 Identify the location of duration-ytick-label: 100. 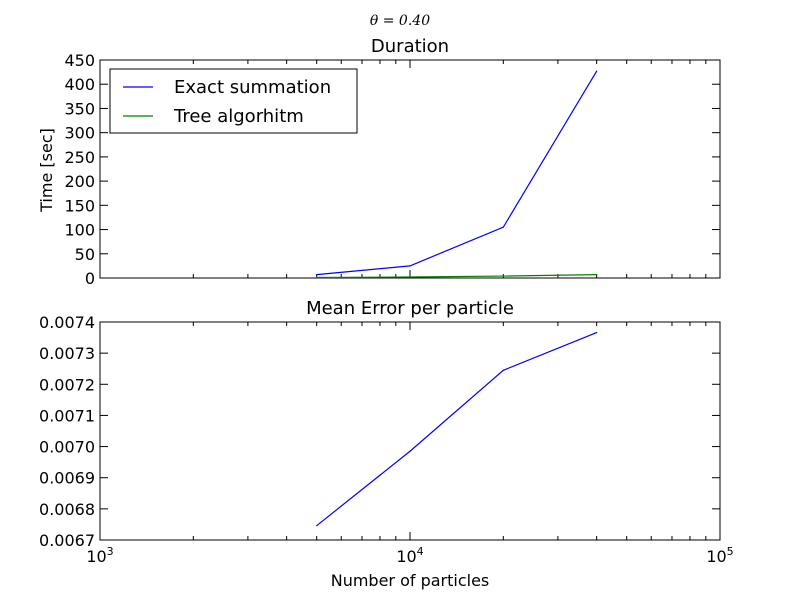
(79, 230).